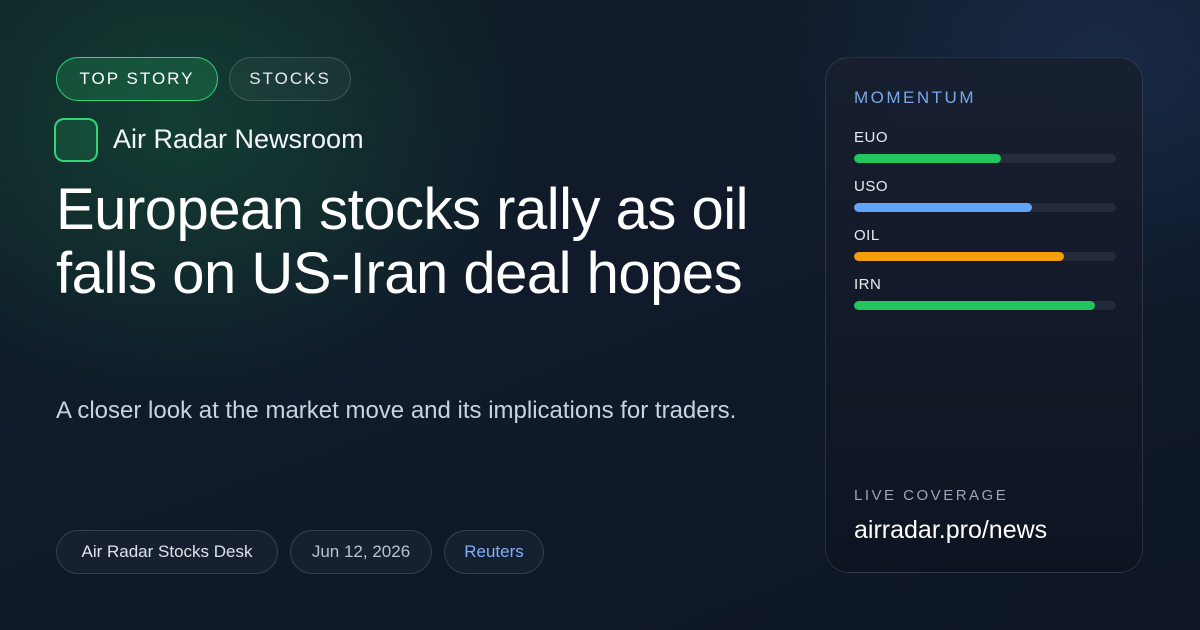  Describe the element at coordinates (494, 552) in the screenshot. I see `source-chip: Reuters` at that location.